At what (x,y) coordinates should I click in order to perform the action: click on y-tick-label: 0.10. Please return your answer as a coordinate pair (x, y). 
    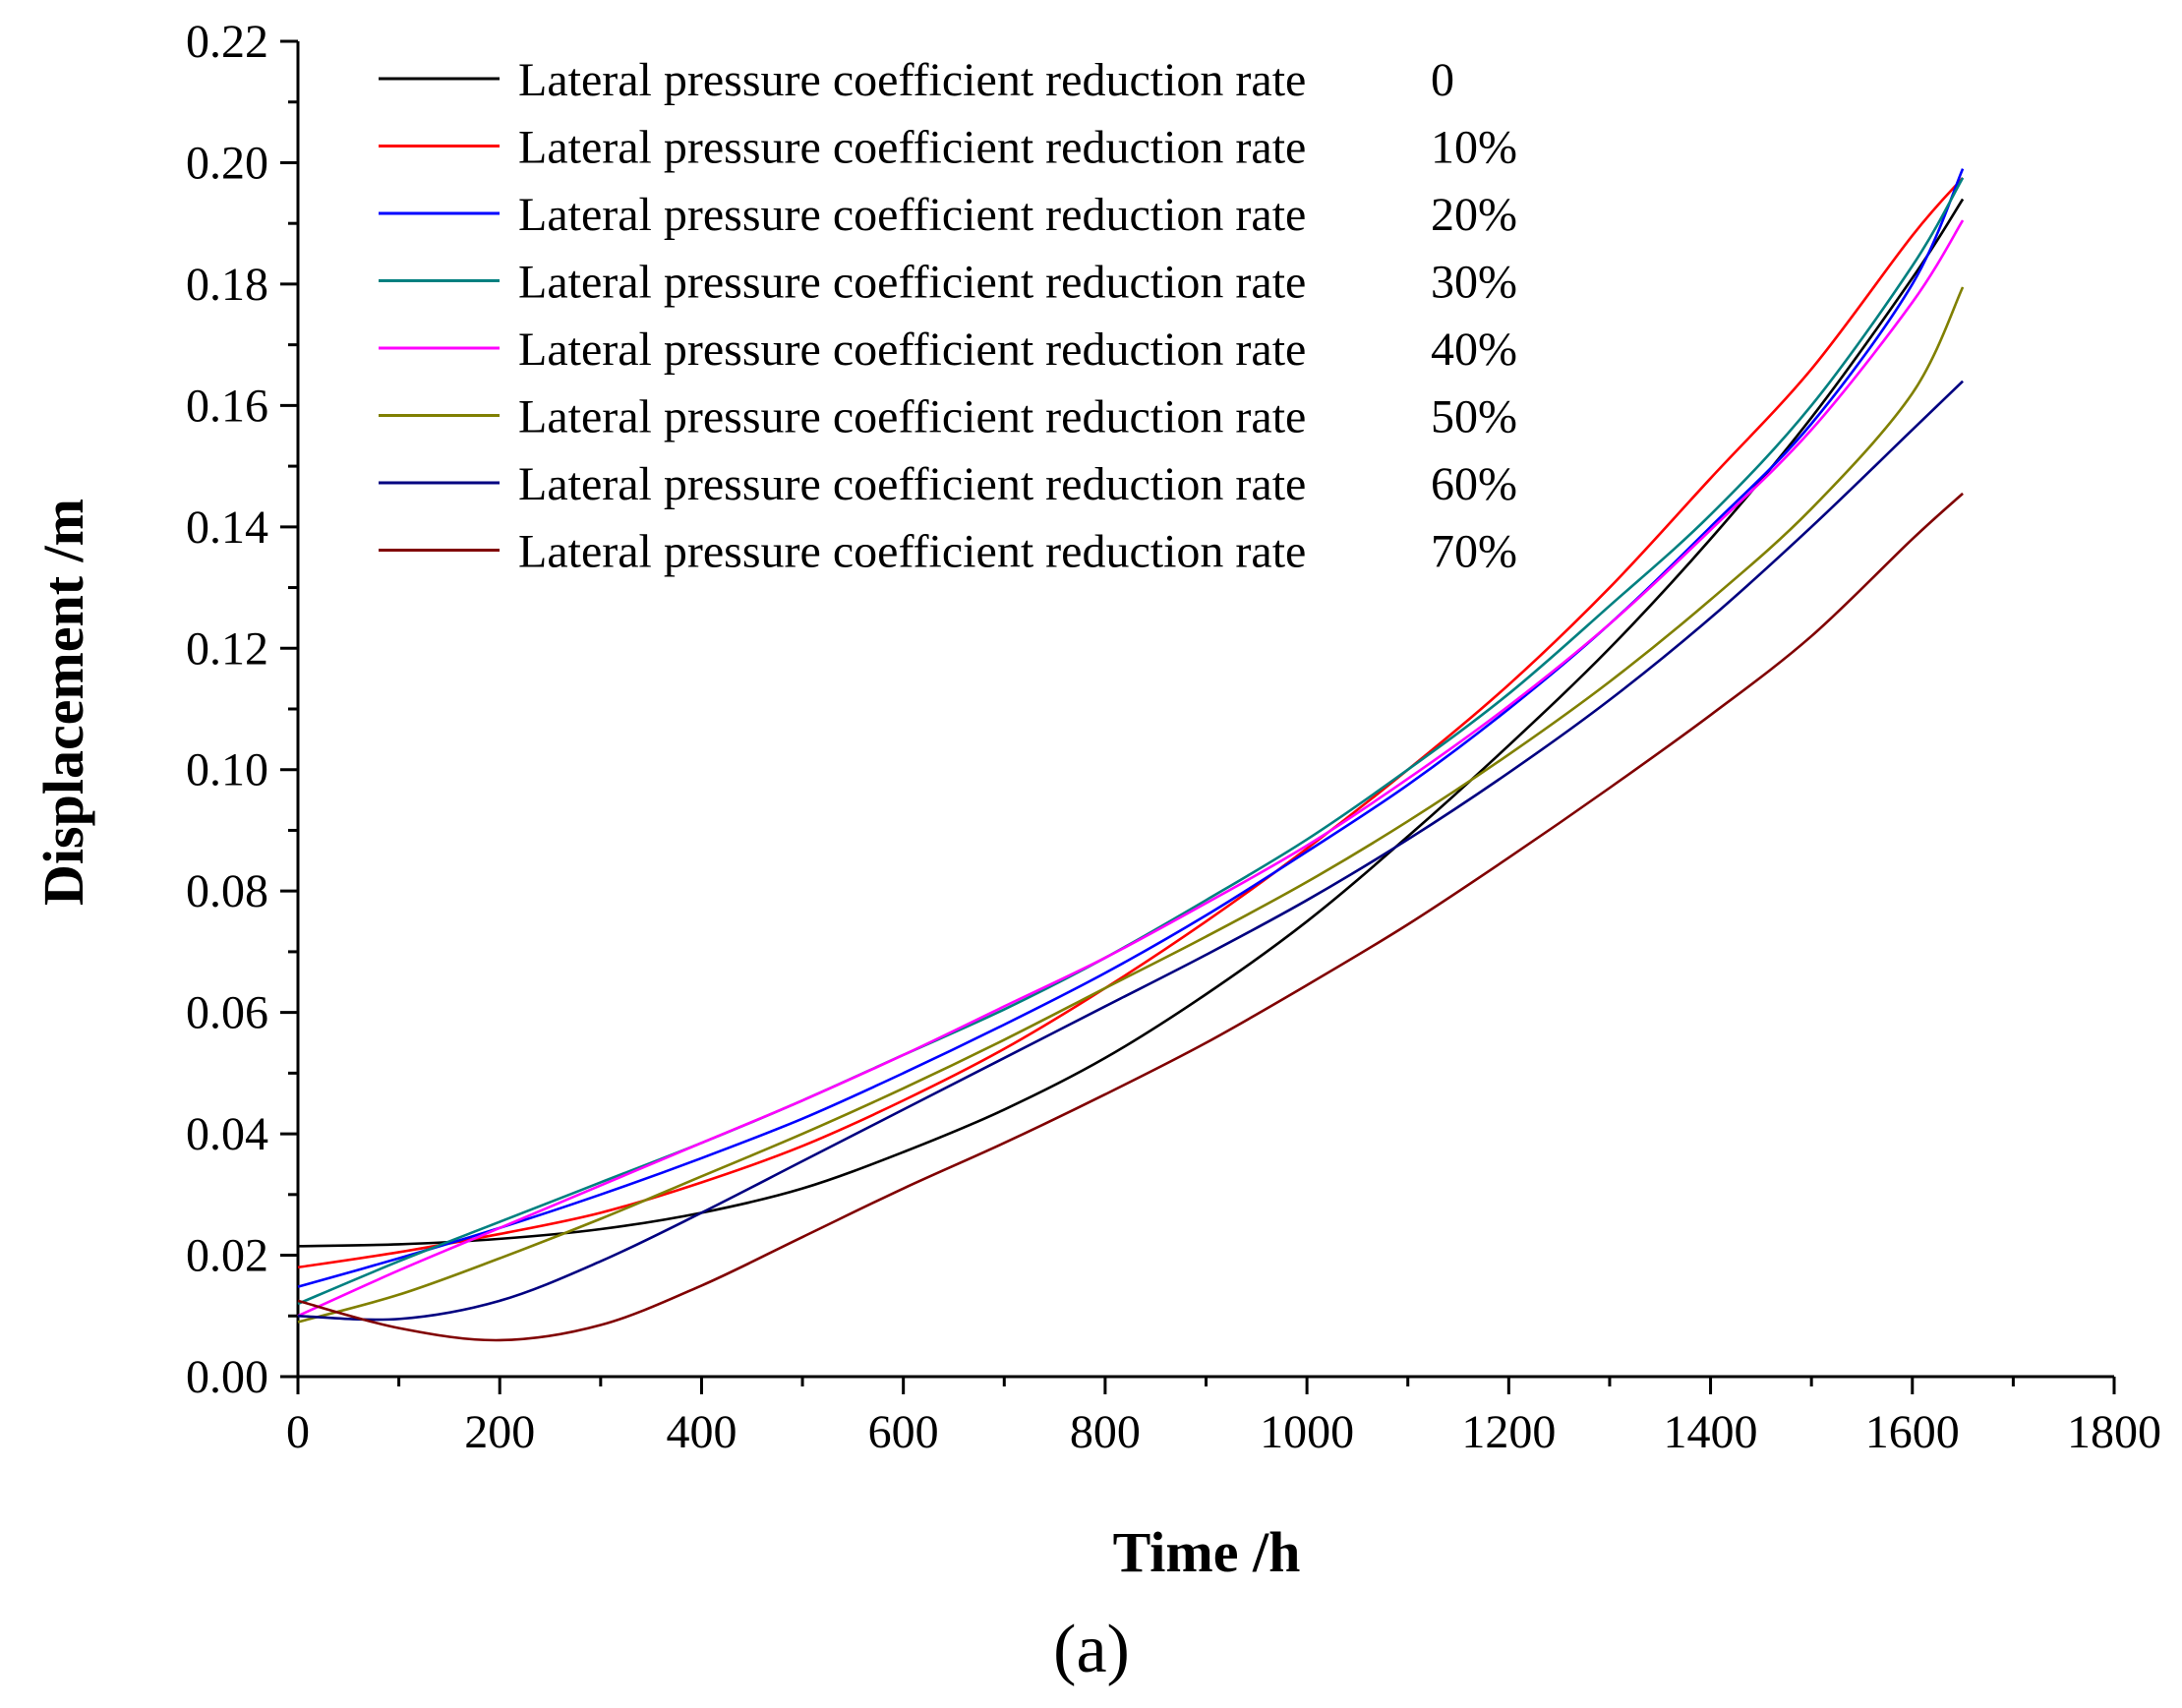
    Looking at the image, I should click on (227, 770).